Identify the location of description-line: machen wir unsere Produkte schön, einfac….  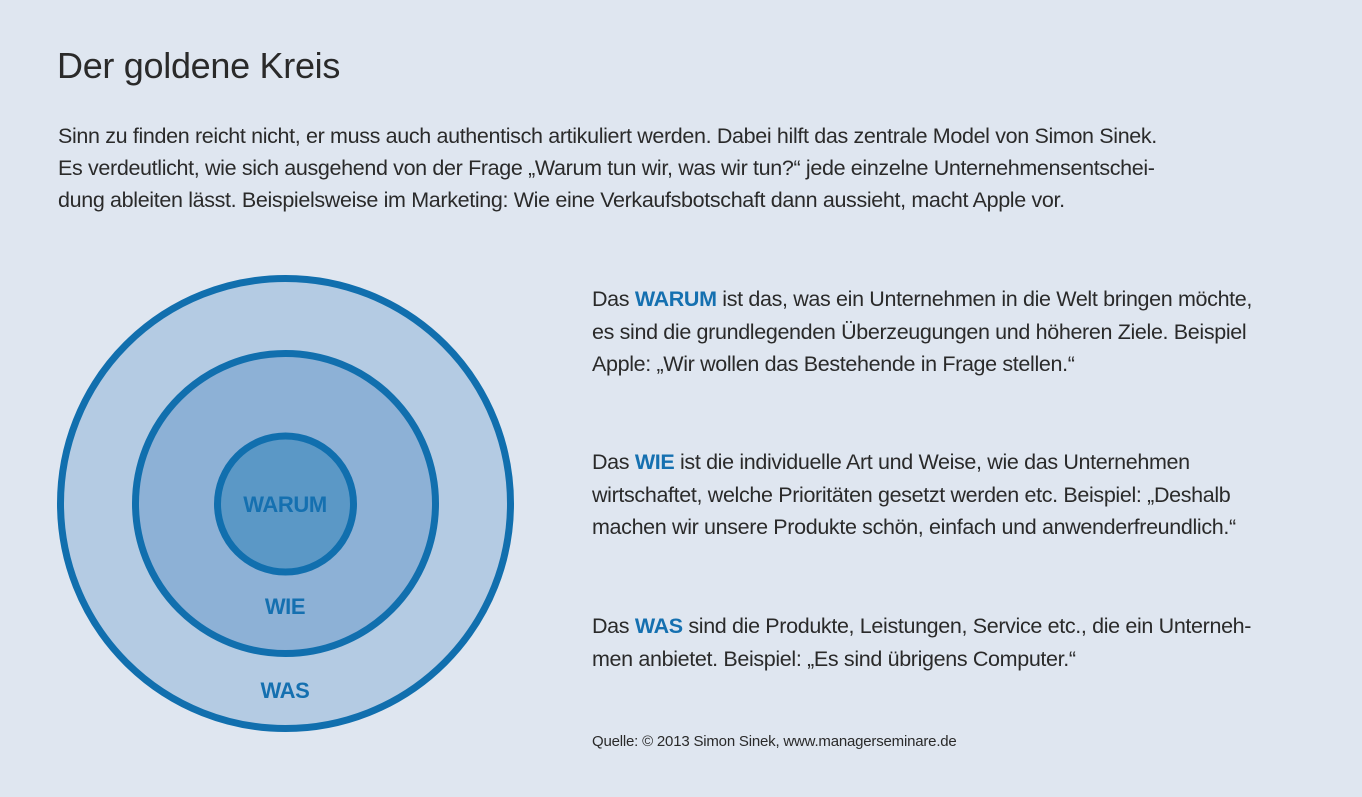
(914, 527).